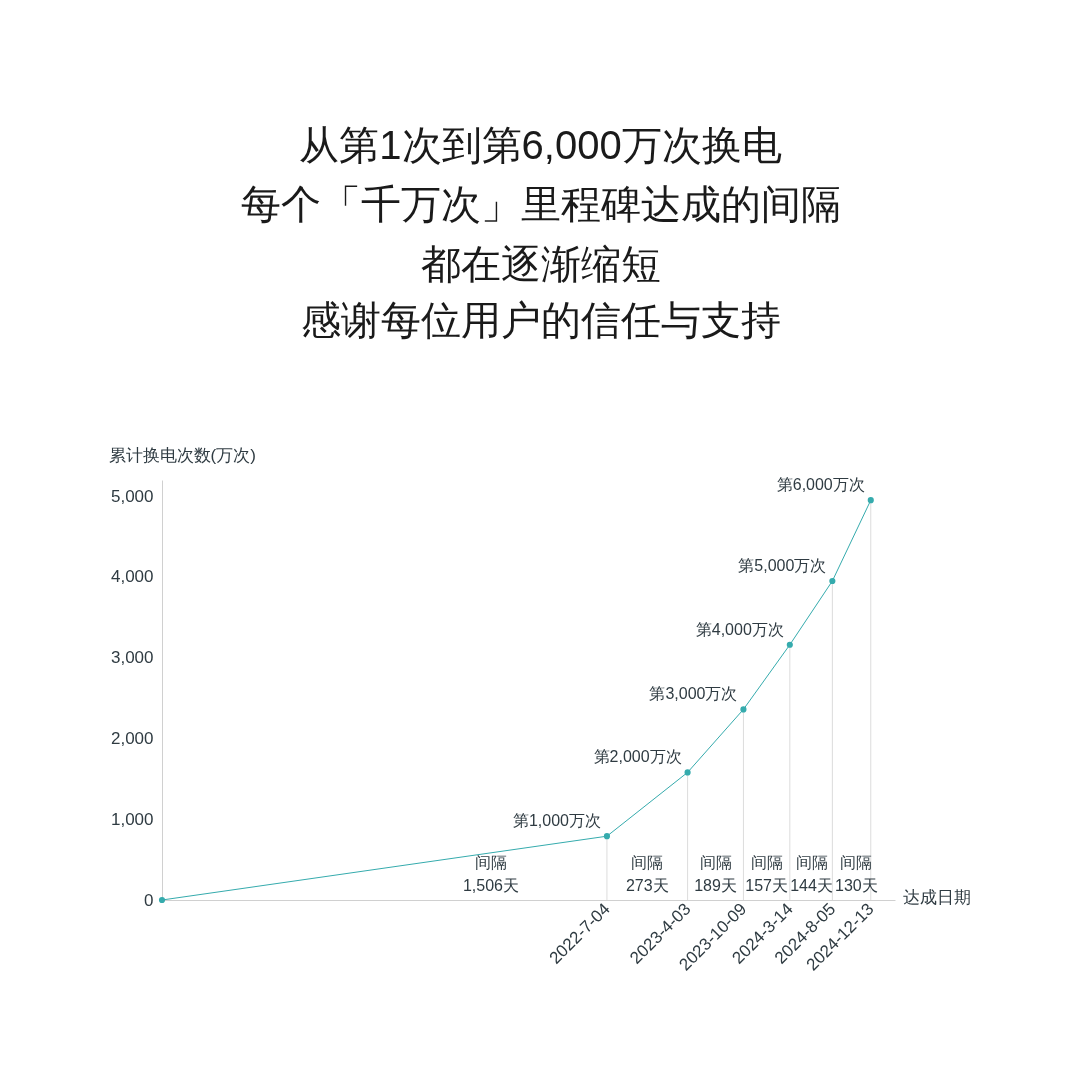 The height and width of the screenshot is (1075, 1080). I want to click on annotation: 间隔130天, so click(856, 874).